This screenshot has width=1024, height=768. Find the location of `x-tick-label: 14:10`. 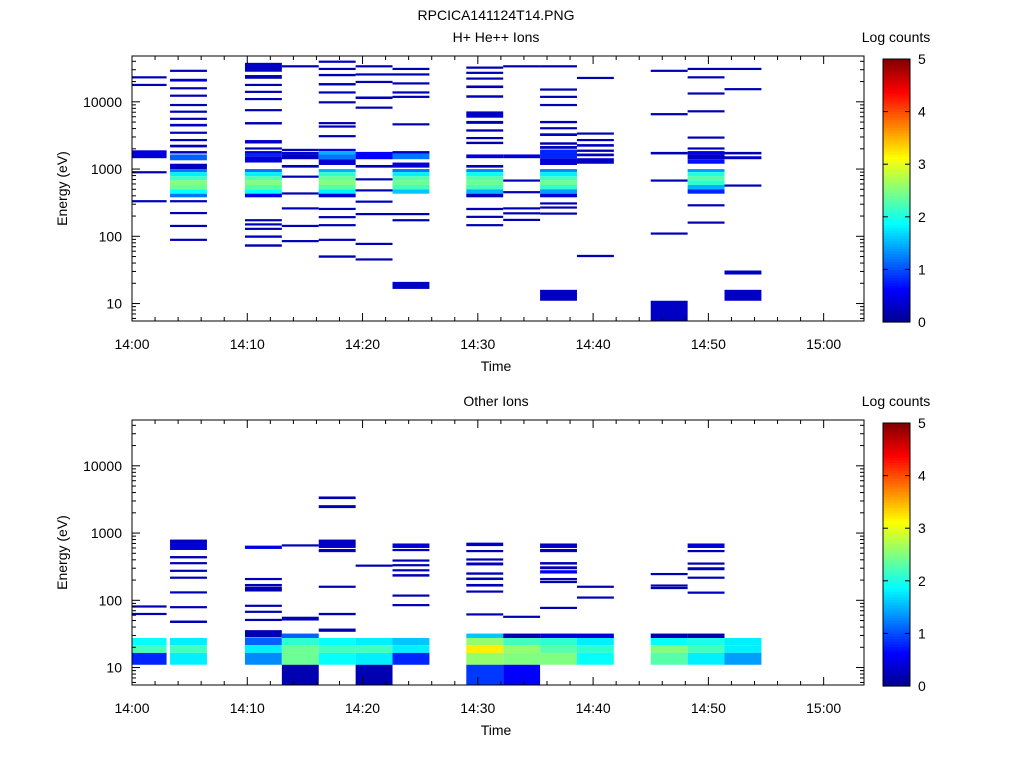

x-tick-label: 14:10 is located at coordinates (247, 708).